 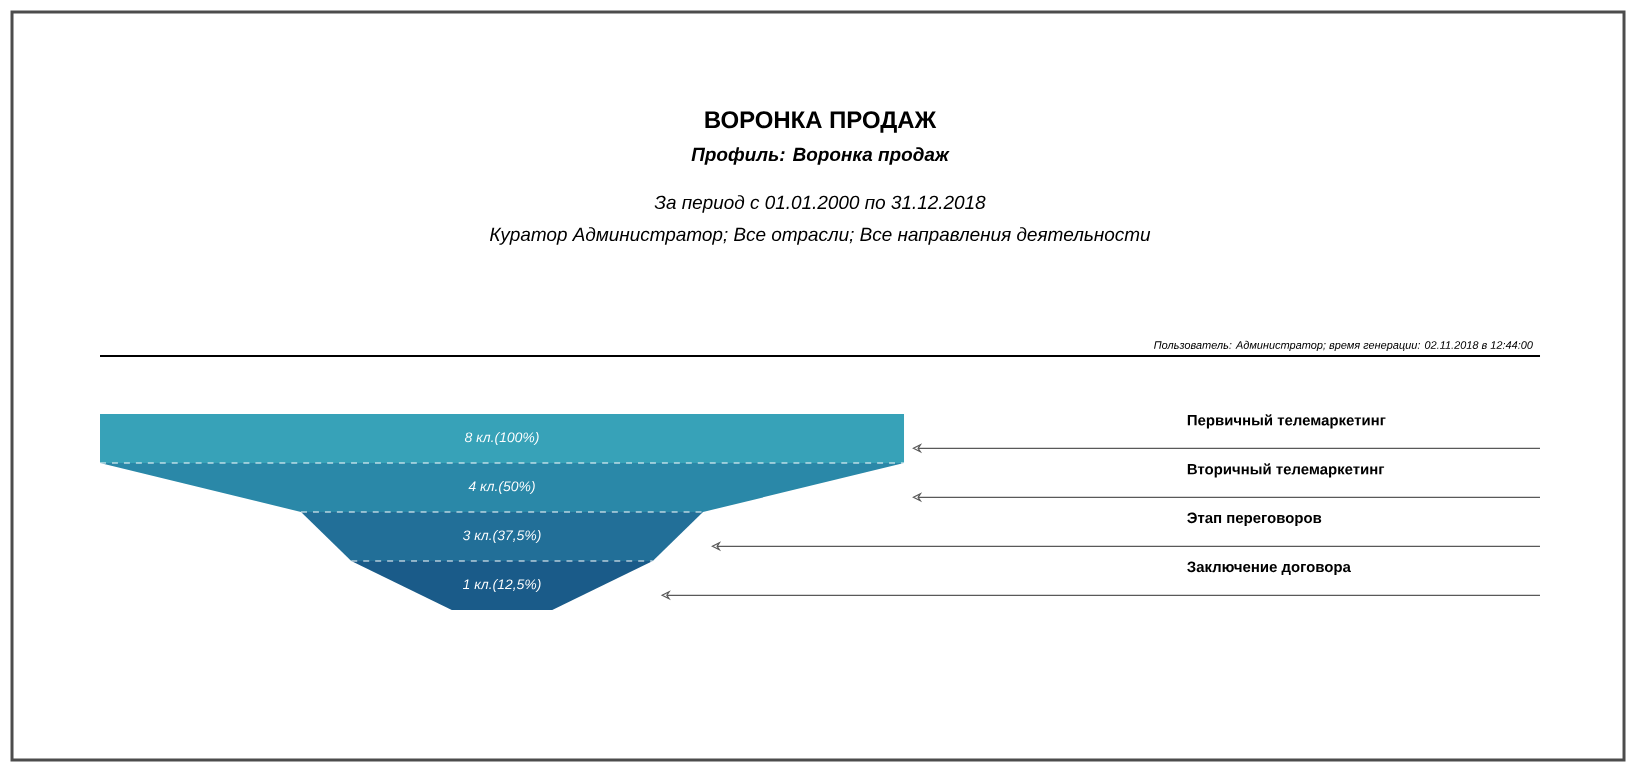 What do you see at coordinates (820, 204) in the screenshot?
I see `text: За период с 01.01.2000 по 31.12.2018` at bounding box center [820, 204].